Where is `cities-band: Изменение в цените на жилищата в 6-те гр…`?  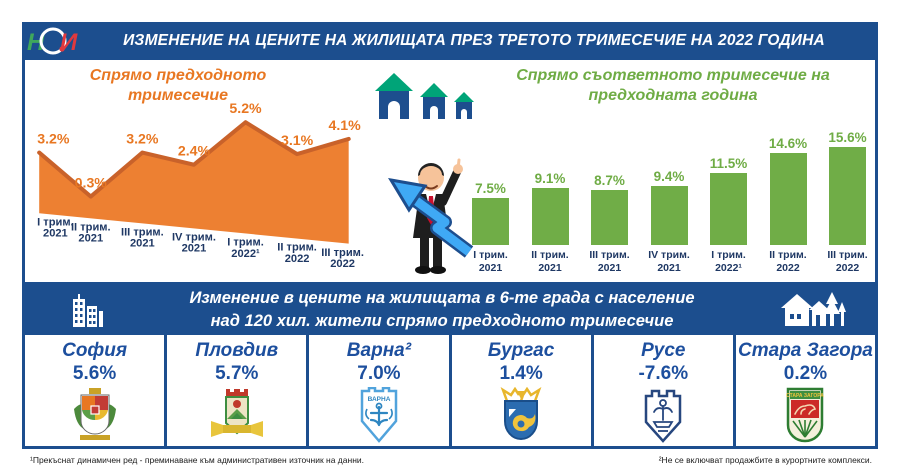
cities-band: Изменение в цените на жилищата в 6-те гр… is located at coordinates (450, 310).